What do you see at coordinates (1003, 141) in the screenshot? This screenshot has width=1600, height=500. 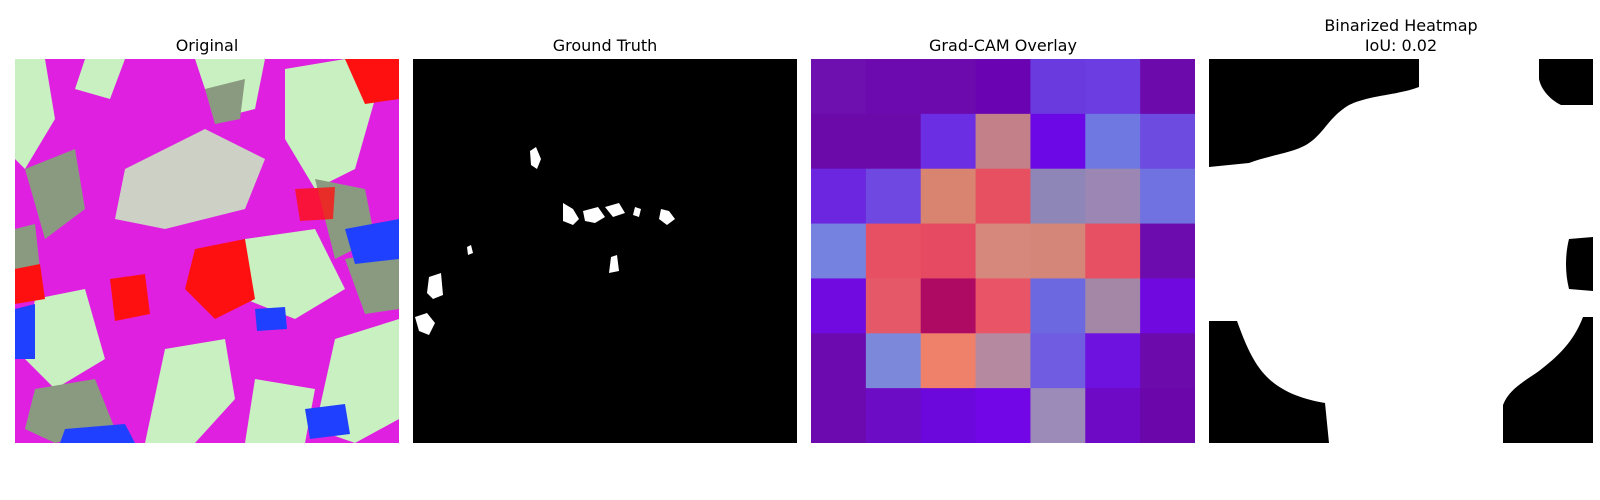 I see `gradcam-cell-r1-c3` at bounding box center [1003, 141].